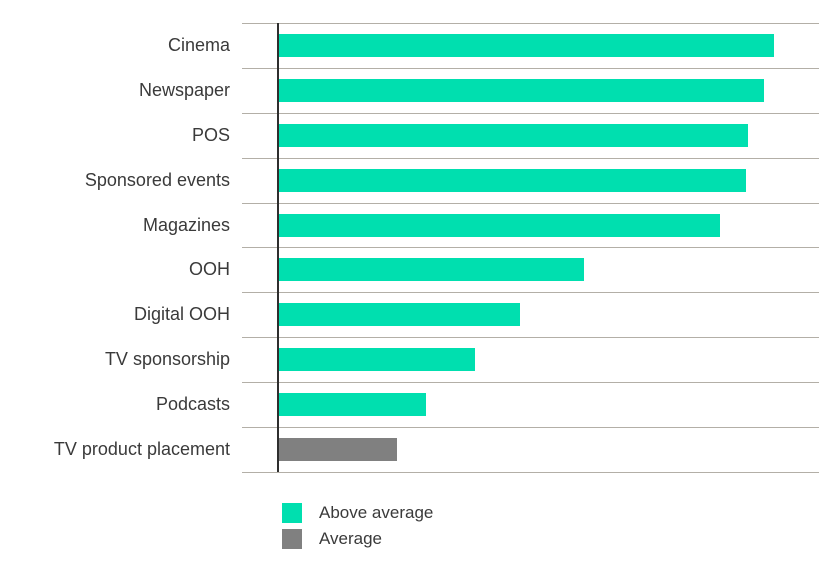 This screenshot has height=572, width=819. I want to click on chart-row-pos: POS, so click(409, 135).